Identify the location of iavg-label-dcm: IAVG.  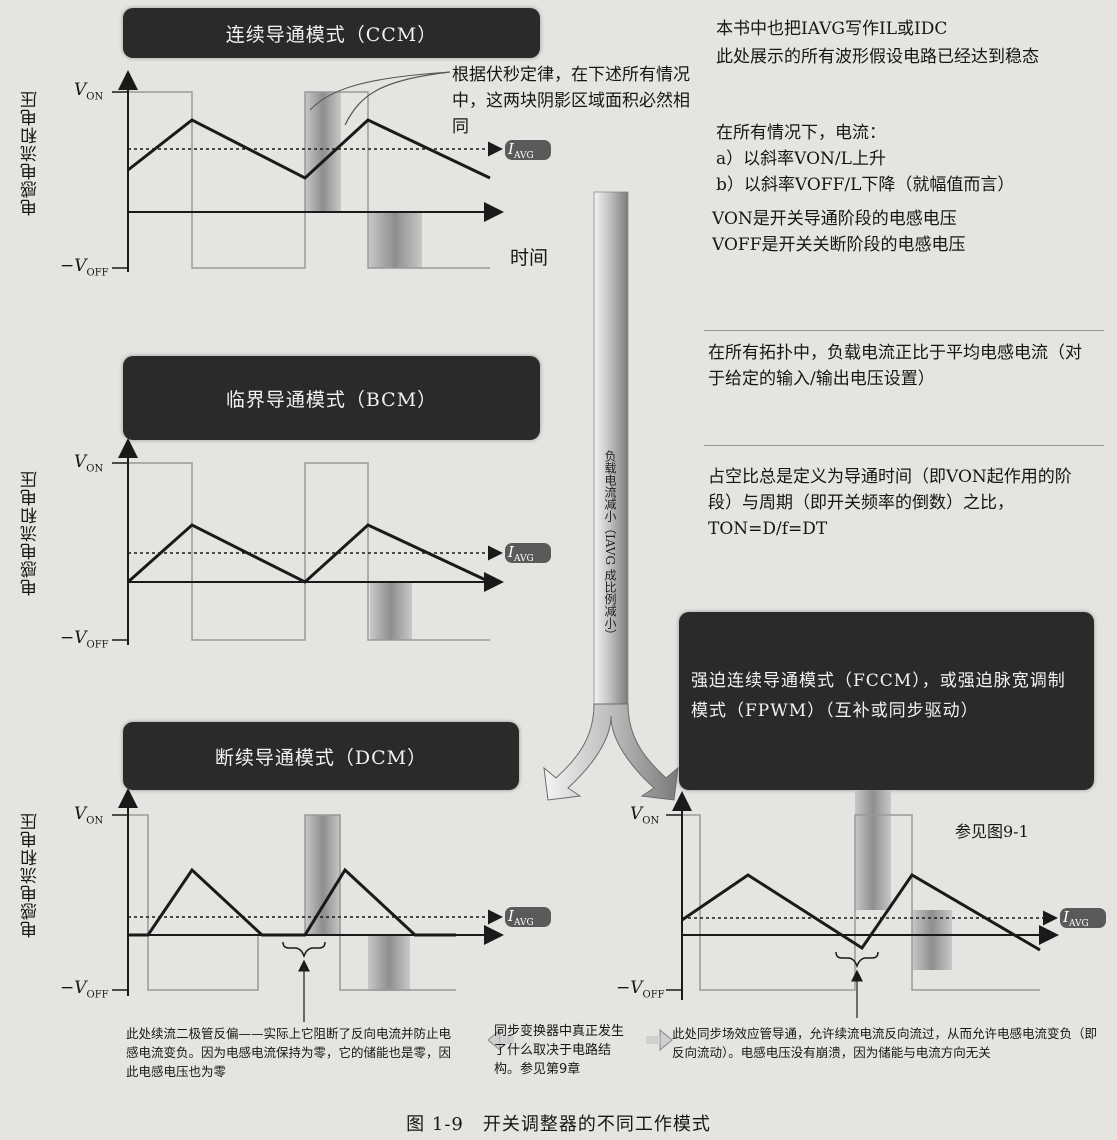
(521, 917).